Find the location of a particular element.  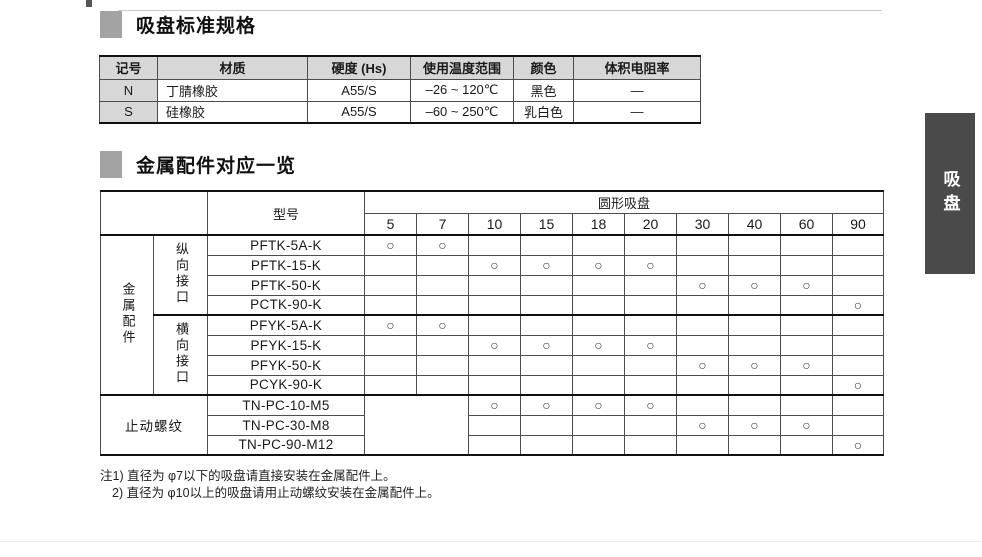

matrix-row: PFTK-15-K ○ ○ ○ ○ is located at coordinates (493, 265).